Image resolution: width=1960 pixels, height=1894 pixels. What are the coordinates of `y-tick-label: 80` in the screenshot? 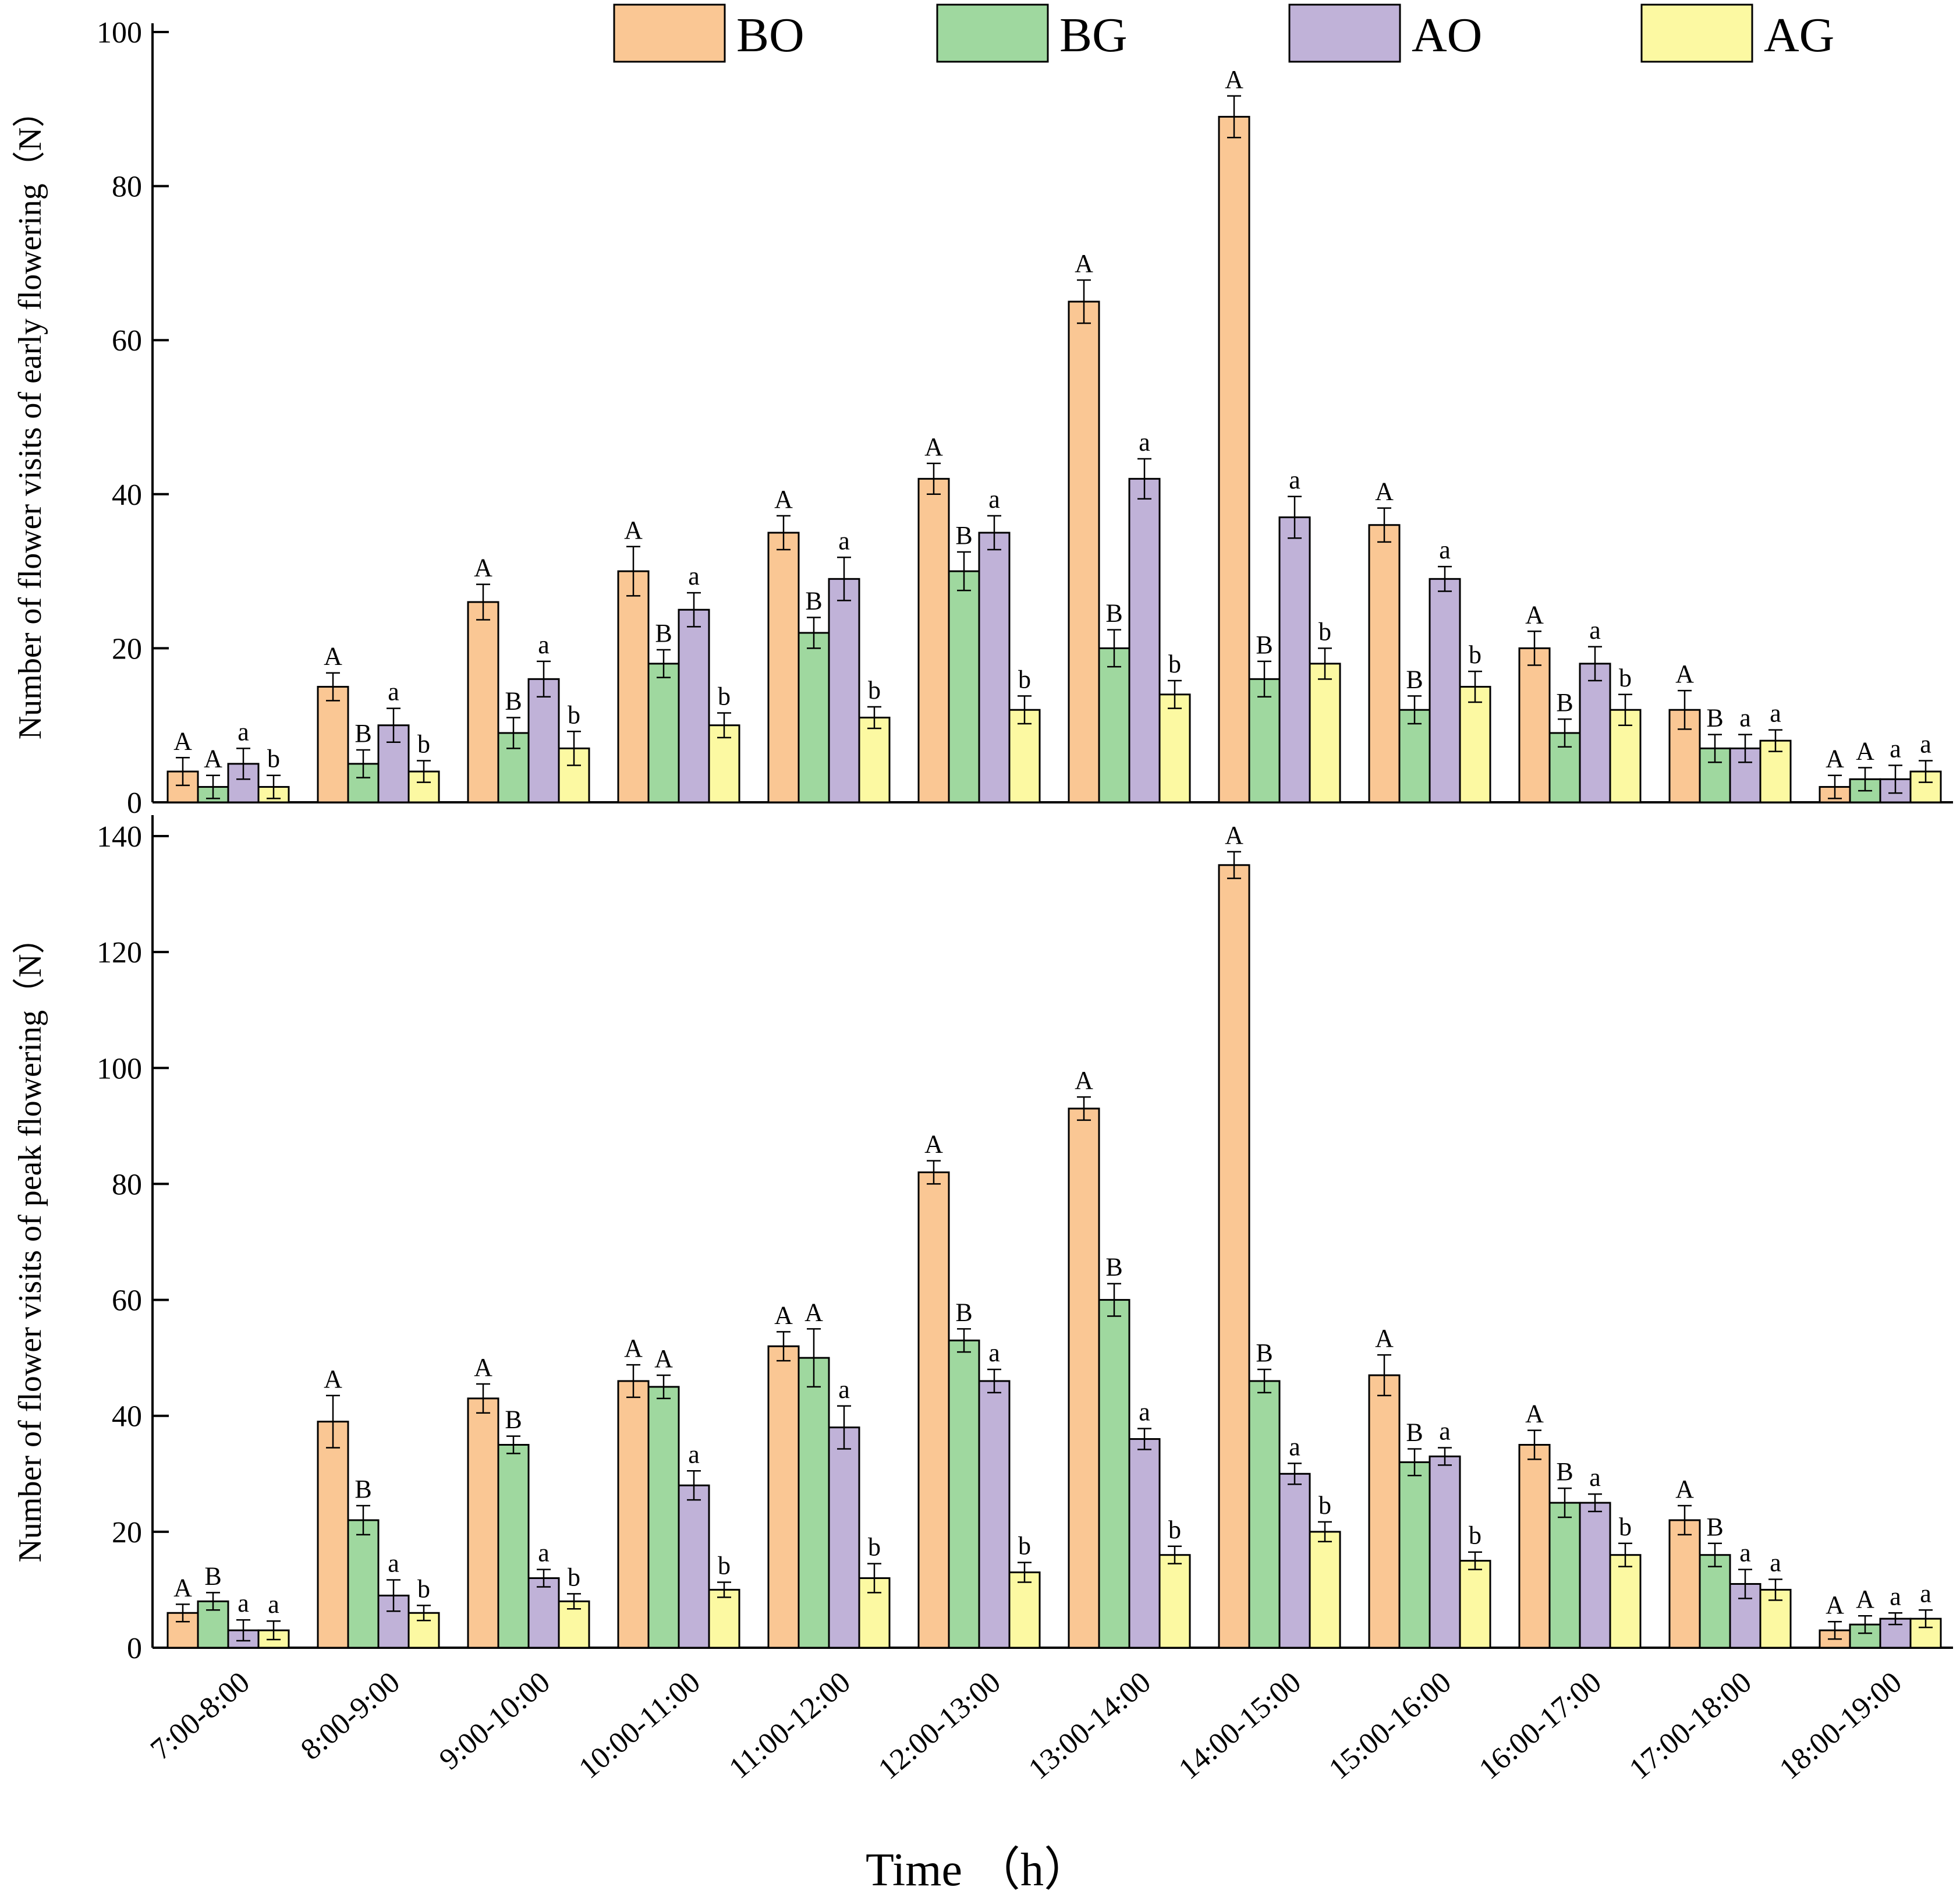 It's located at (127, 188).